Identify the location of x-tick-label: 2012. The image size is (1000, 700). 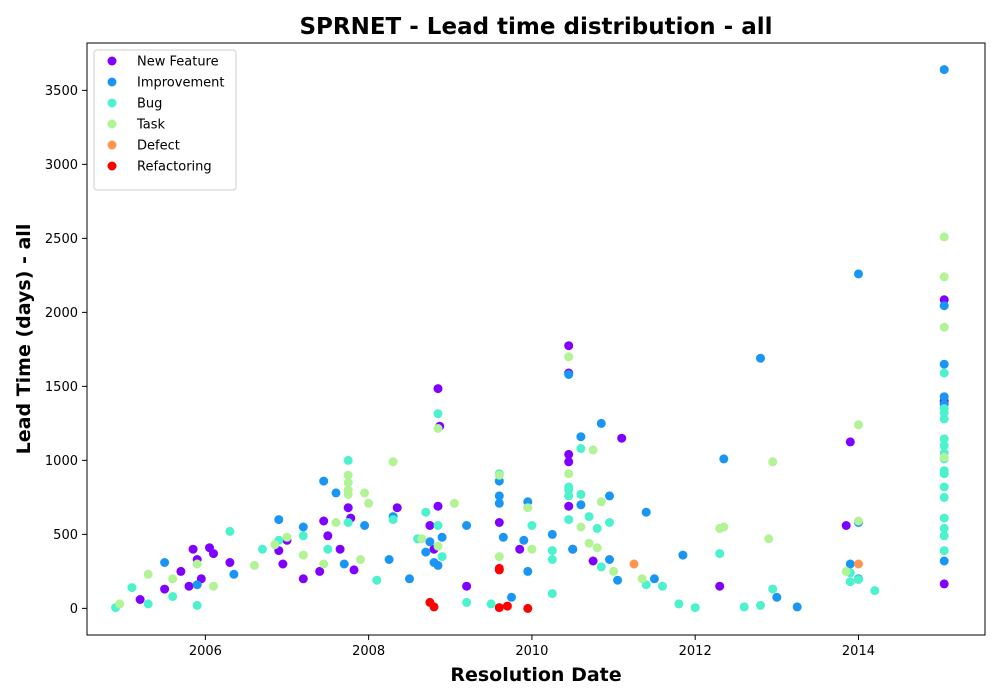
(695, 651).